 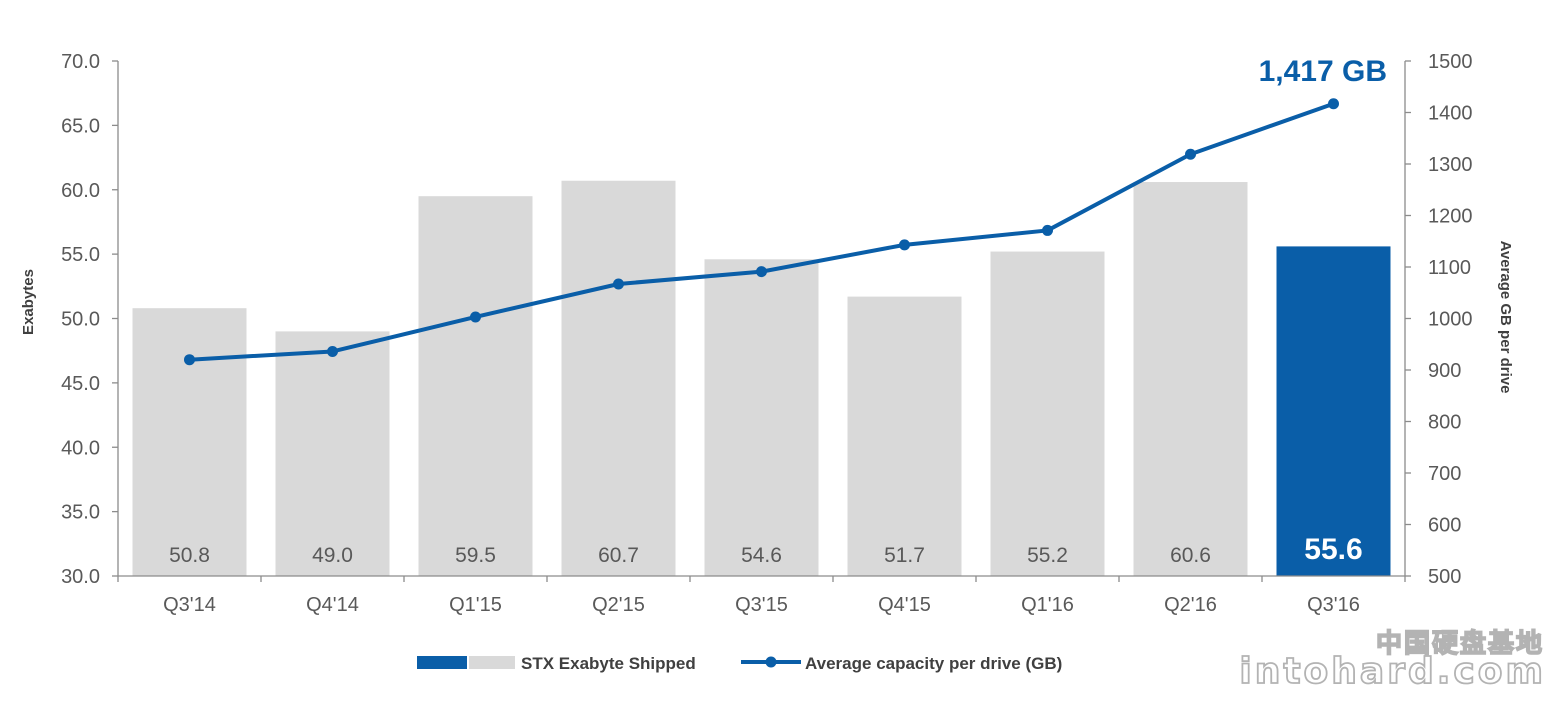 What do you see at coordinates (1190, 555) in the screenshot?
I see `bar-value-label: 60.6` at bounding box center [1190, 555].